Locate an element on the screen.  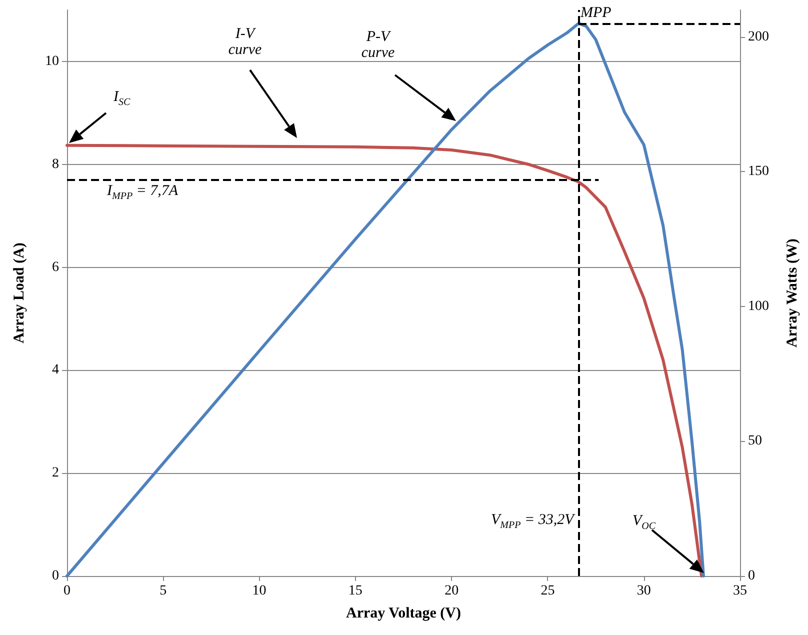
y-tick-label: 8 is located at coordinates (55, 164).